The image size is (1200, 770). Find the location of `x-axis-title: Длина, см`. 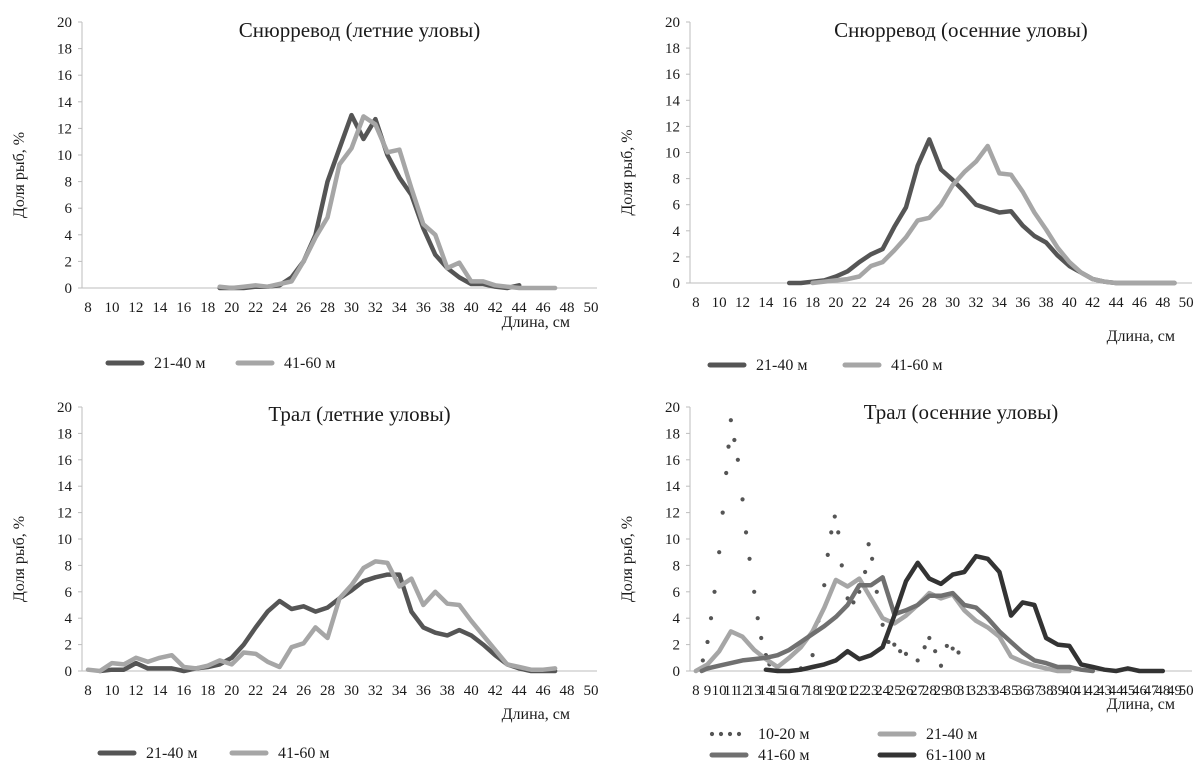

x-axis-title: Длина, см is located at coordinates (1141, 336).